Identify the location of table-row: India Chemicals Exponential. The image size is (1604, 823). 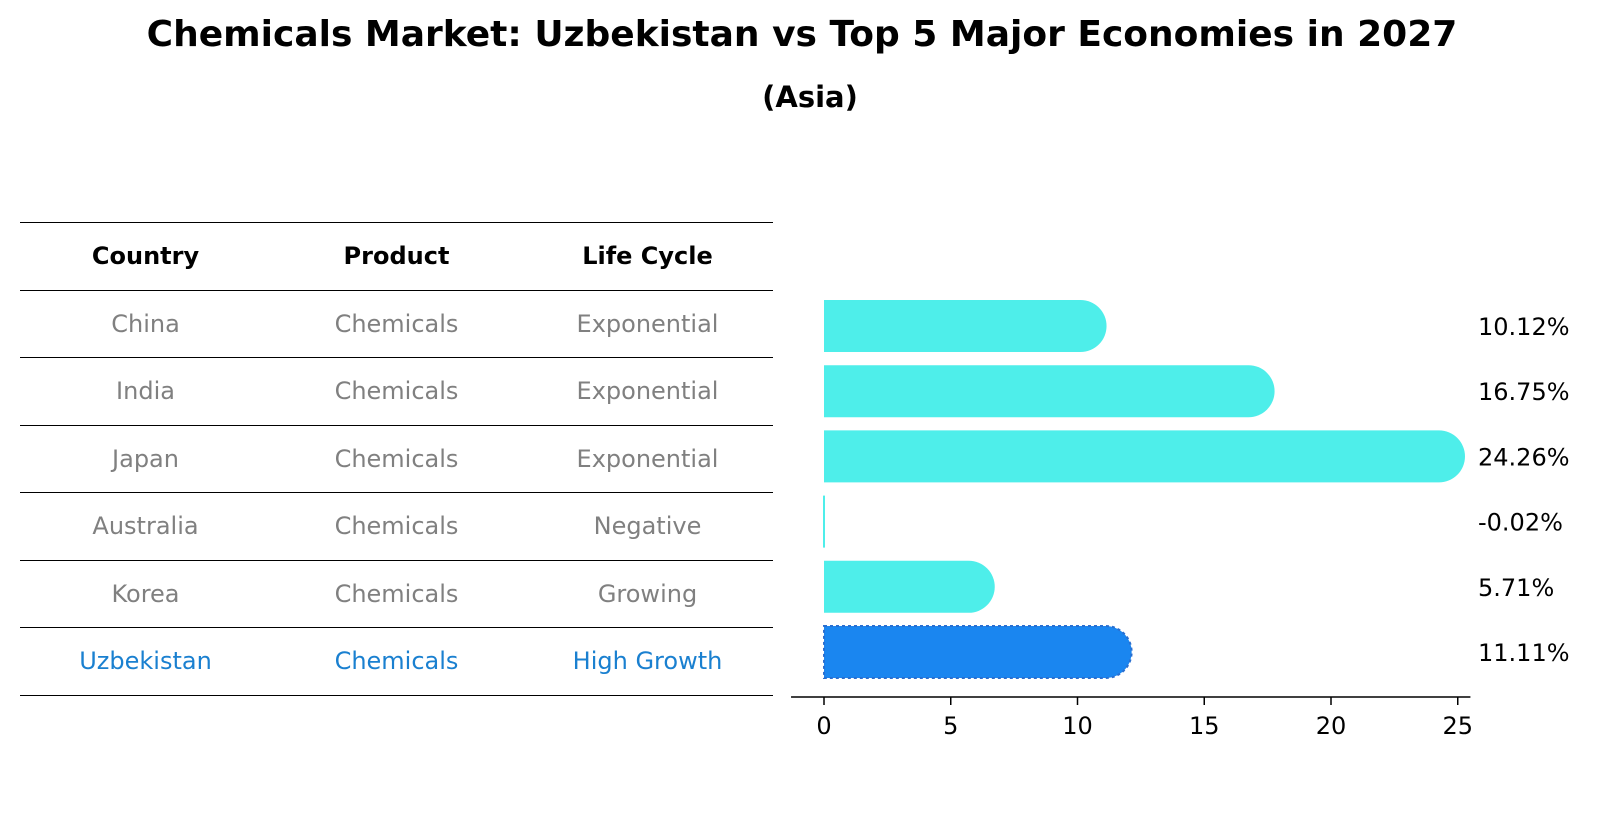
(396, 391).